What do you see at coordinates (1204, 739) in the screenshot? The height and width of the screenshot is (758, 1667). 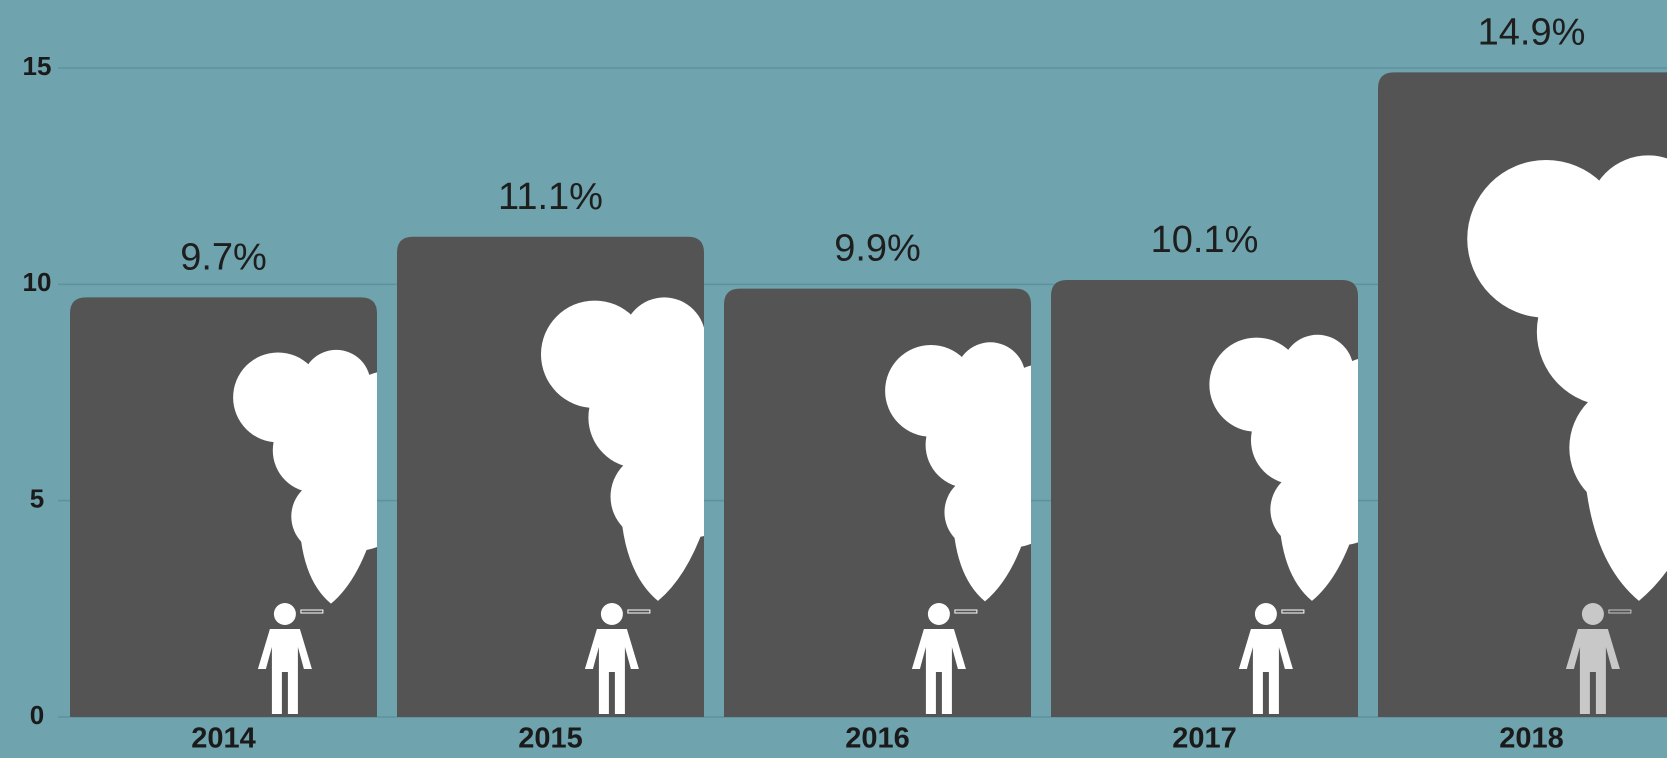 I see `x-tick-label: 2017` at bounding box center [1204, 739].